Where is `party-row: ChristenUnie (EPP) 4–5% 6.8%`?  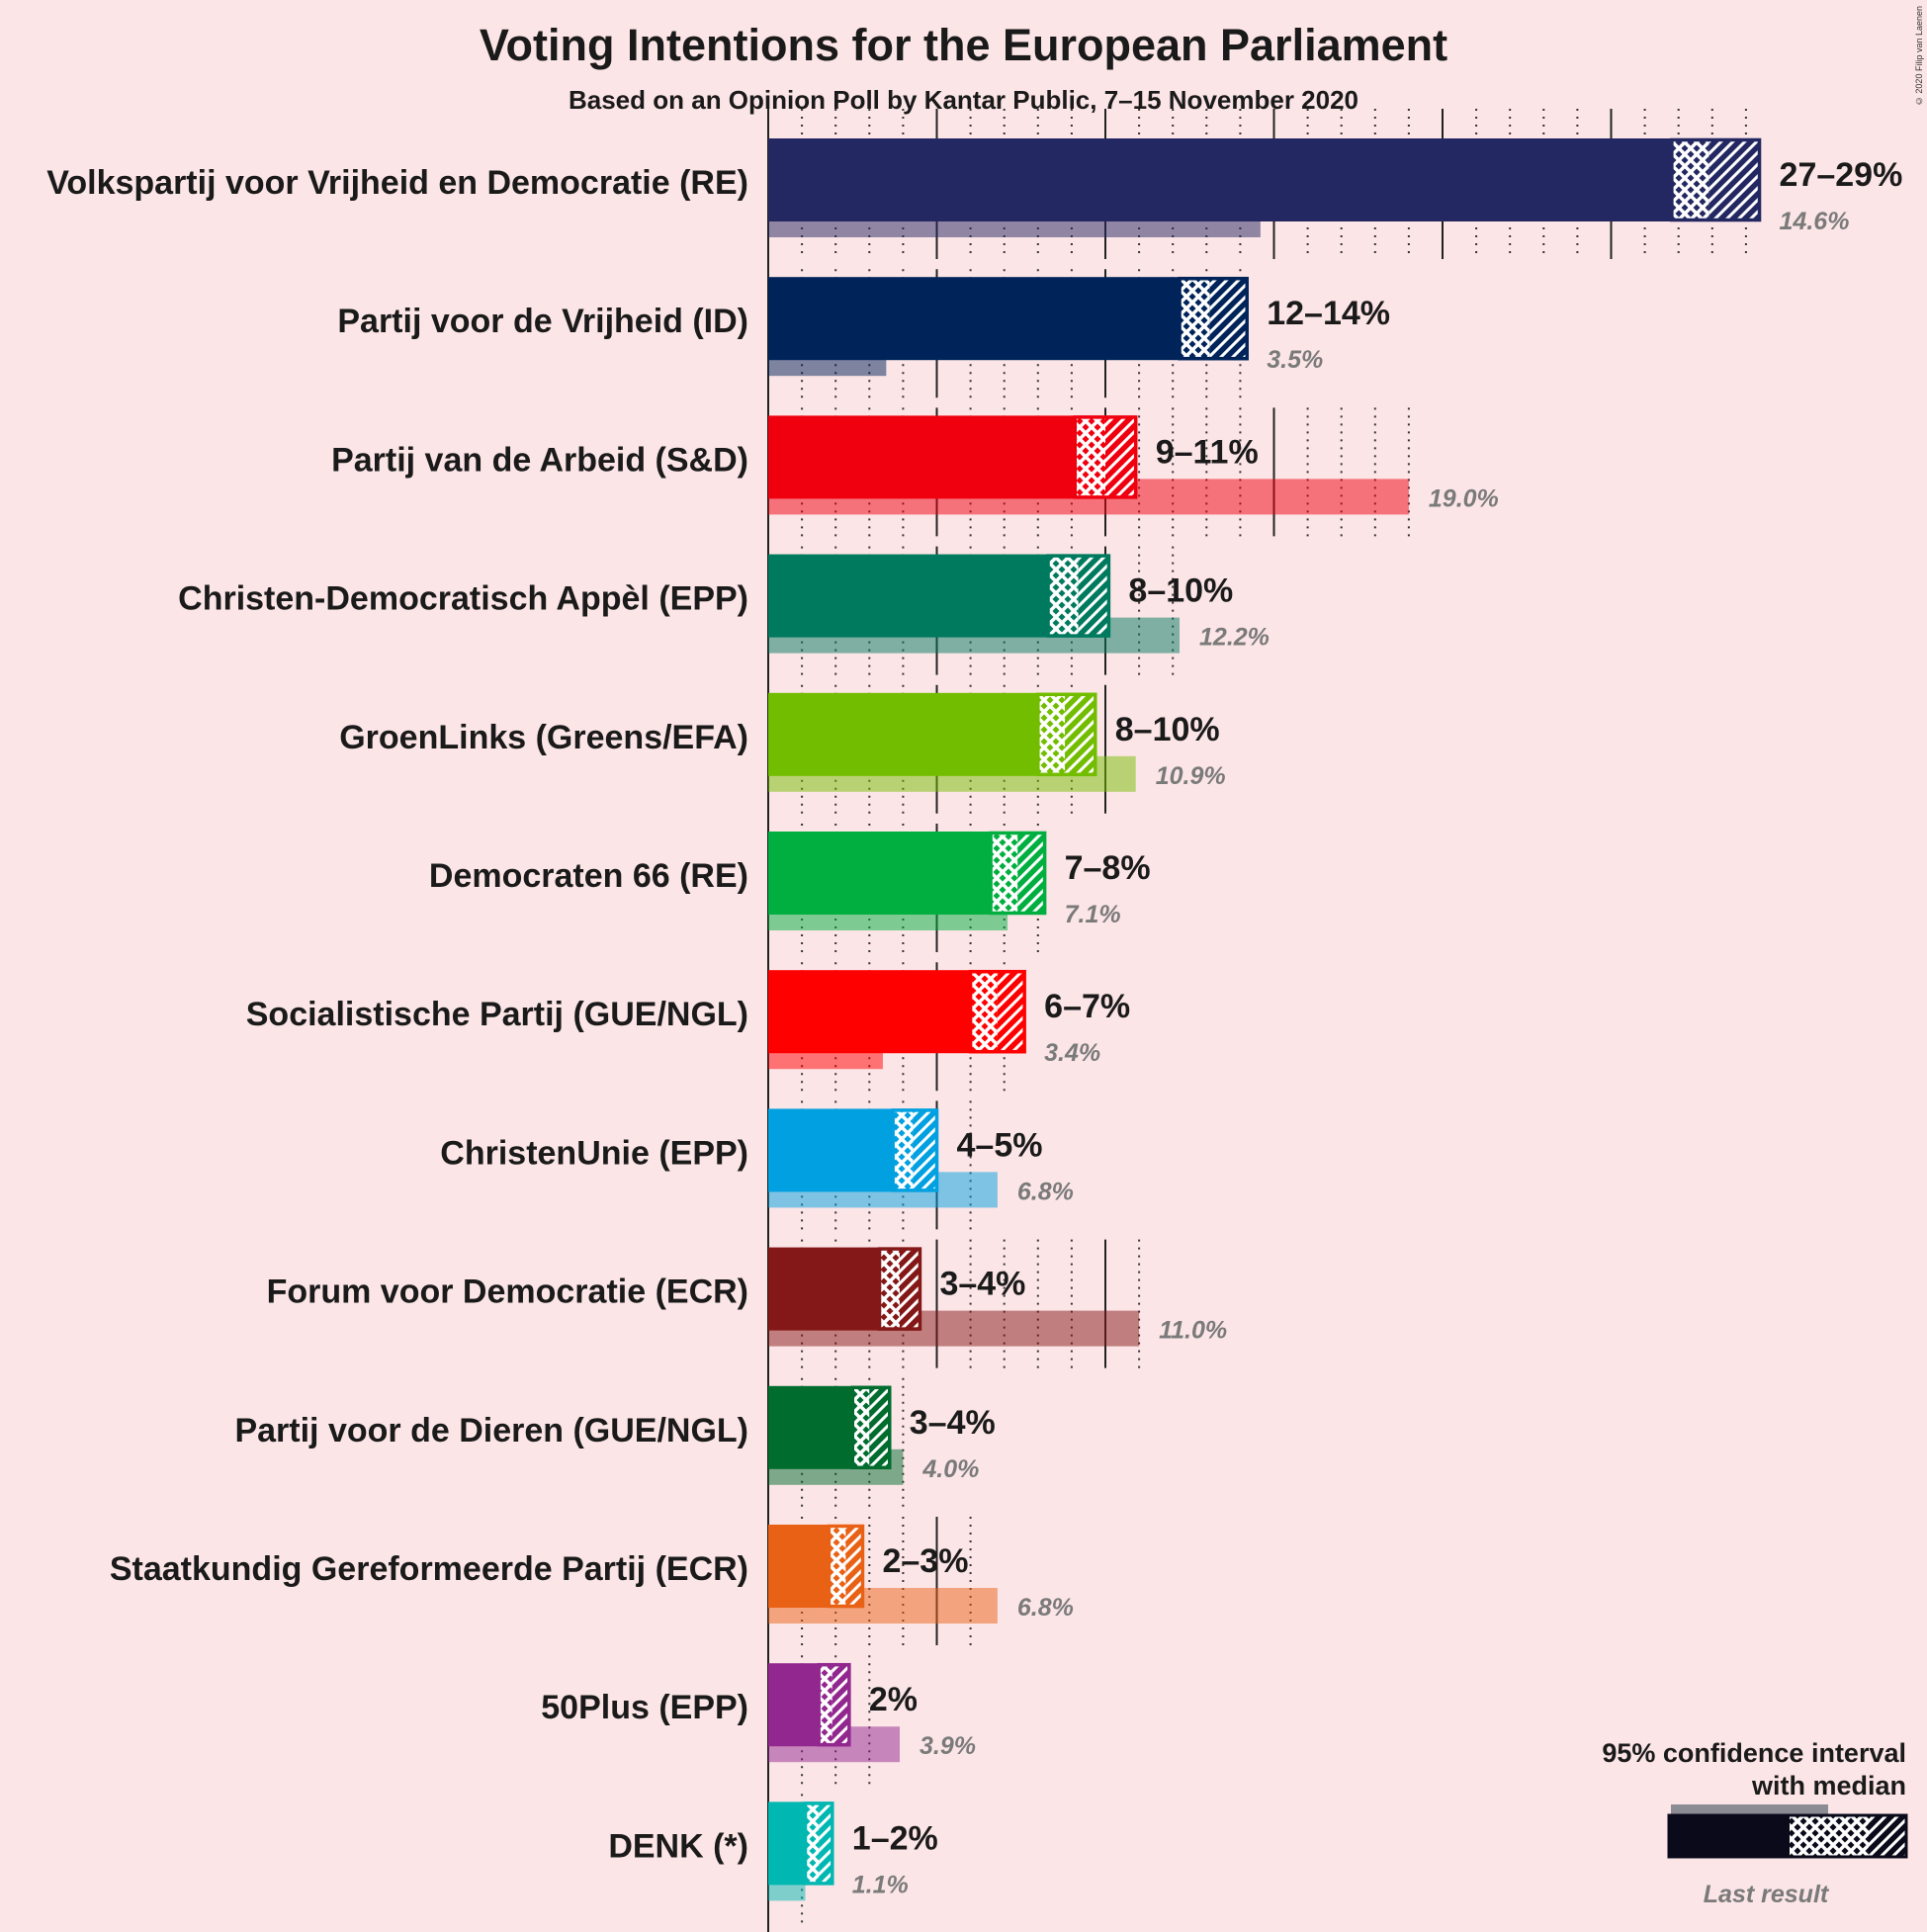 party-row: ChristenUnie (EPP) 4–5% 6.8% is located at coordinates (757, 1158).